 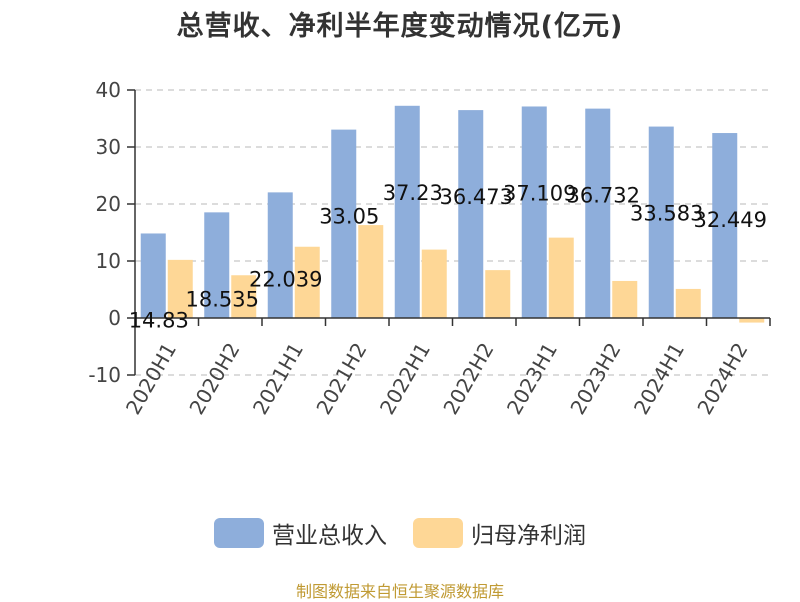 What do you see at coordinates (341, 379) in the screenshot?
I see `x-tick-label: 2021H2` at bounding box center [341, 379].